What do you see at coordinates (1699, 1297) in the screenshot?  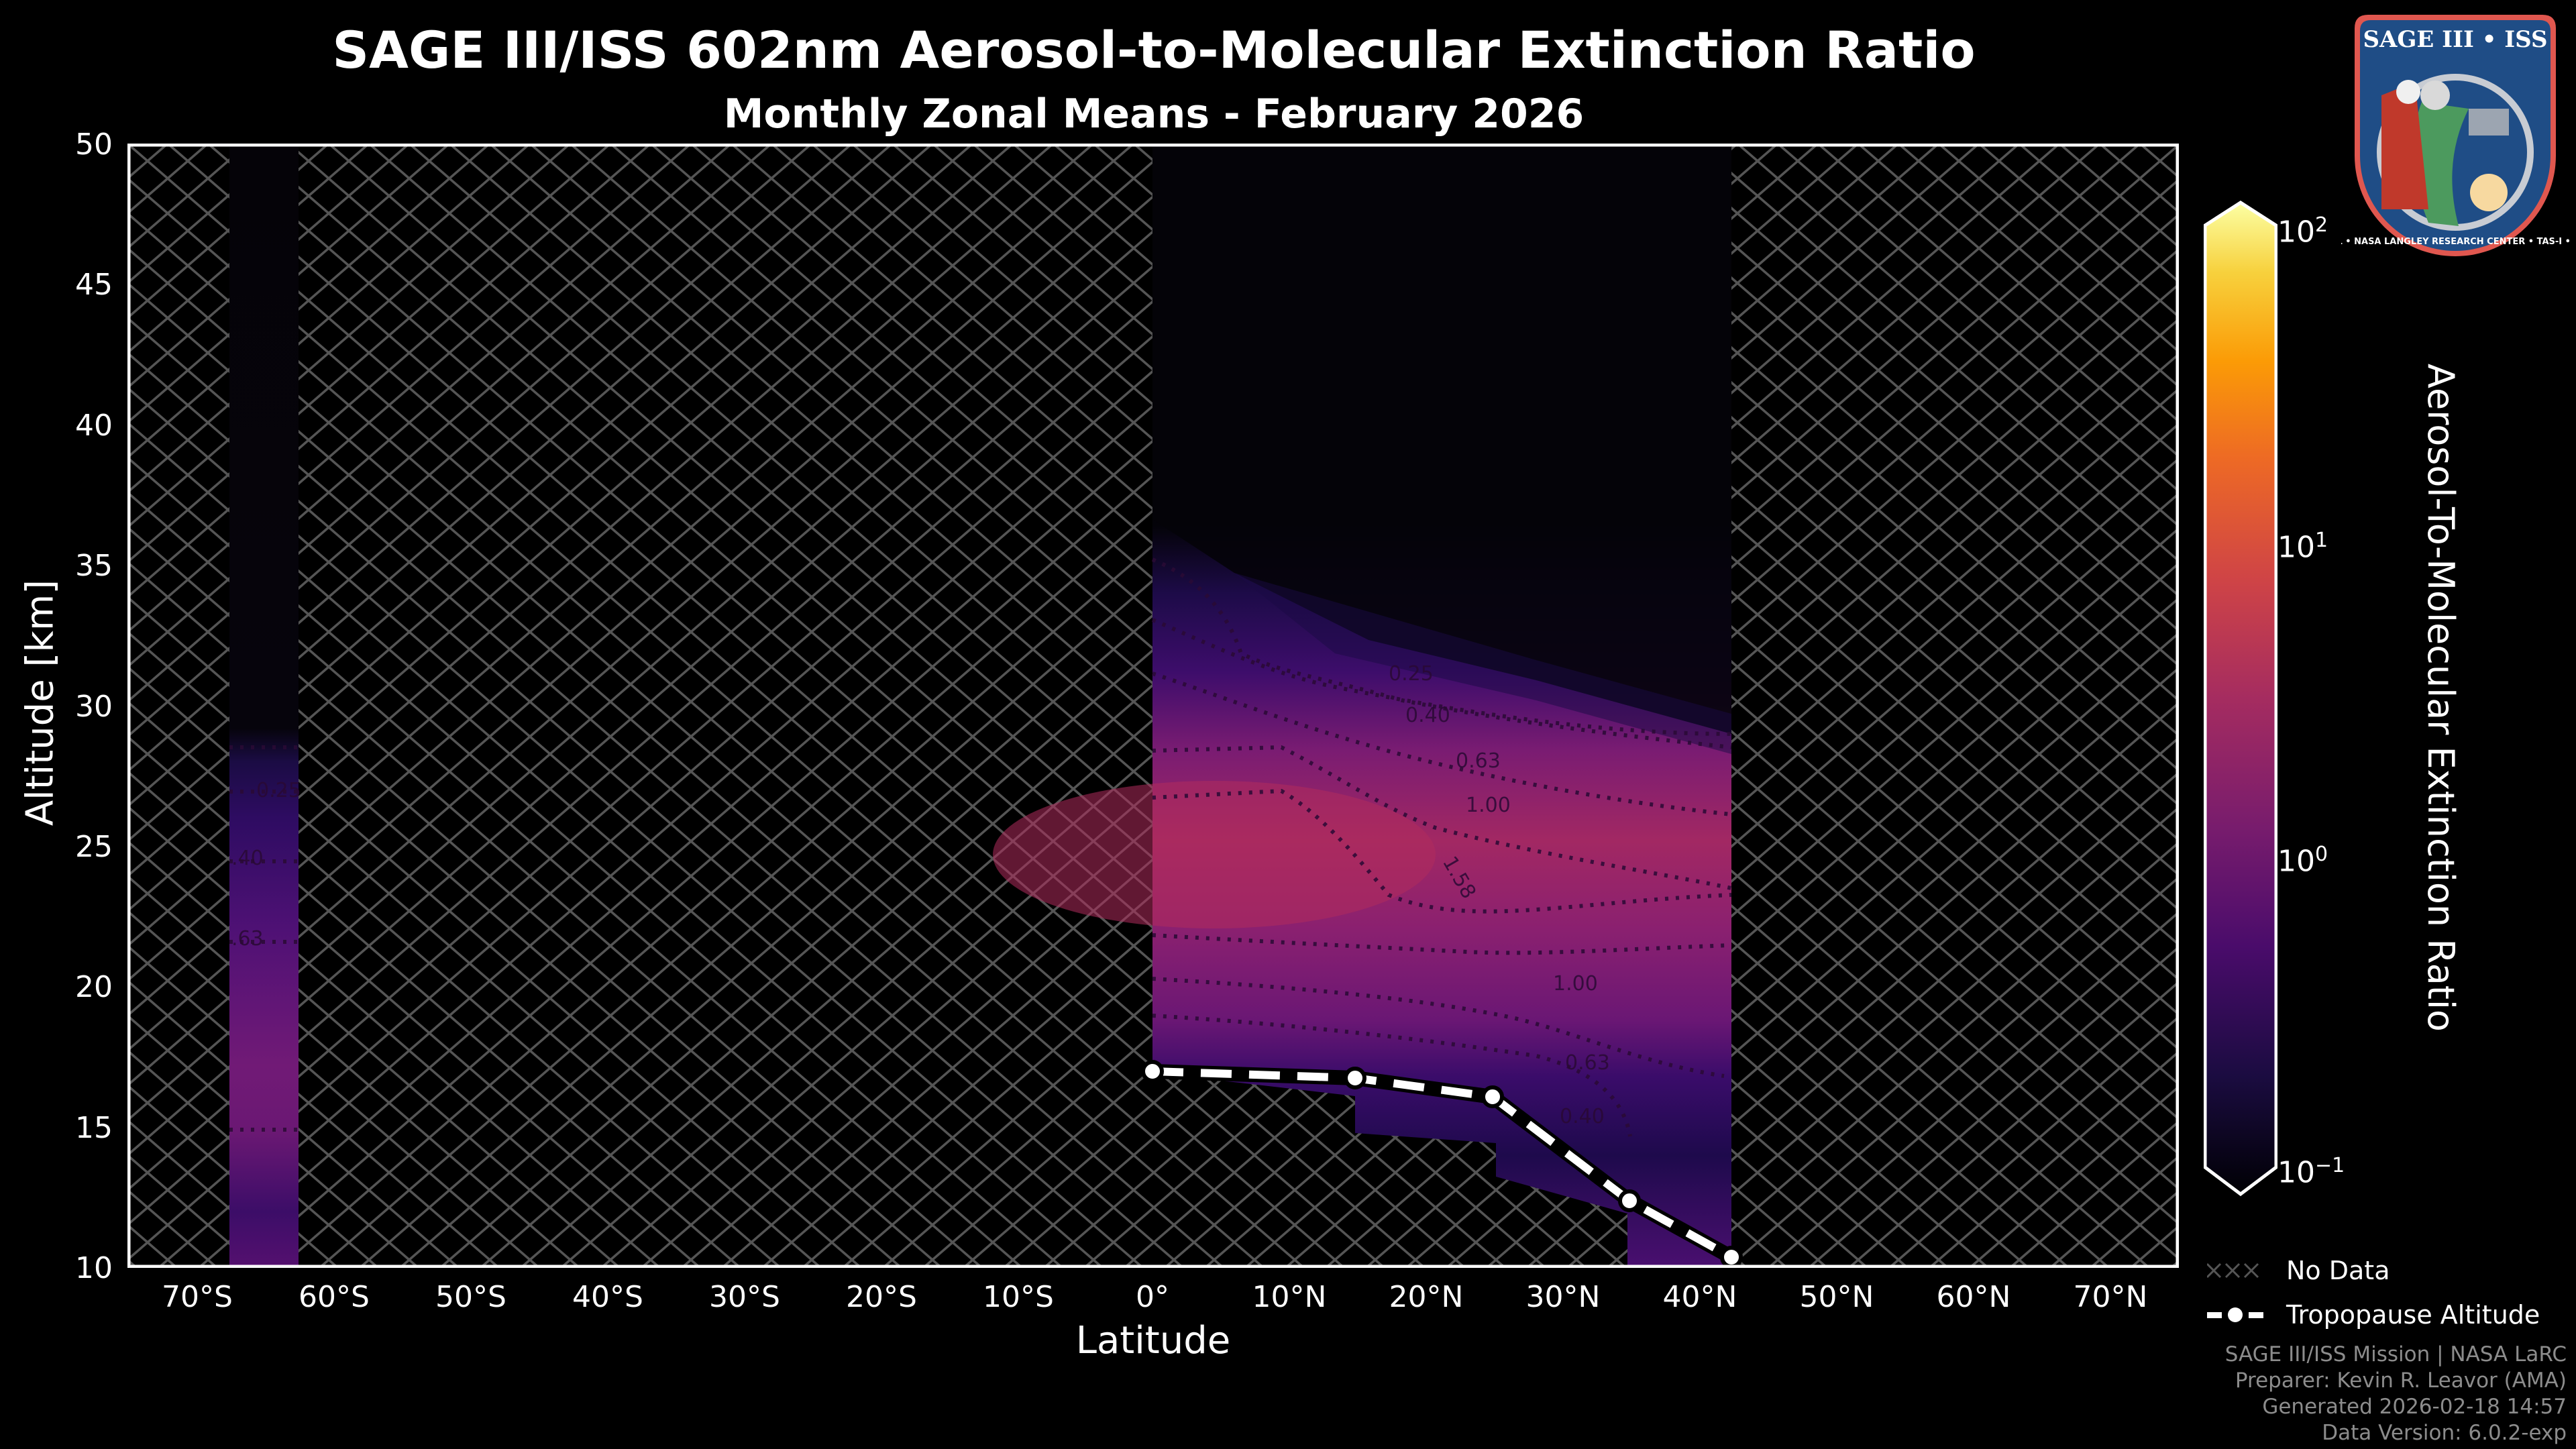 I see `x-tick: 40°N` at bounding box center [1699, 1297].